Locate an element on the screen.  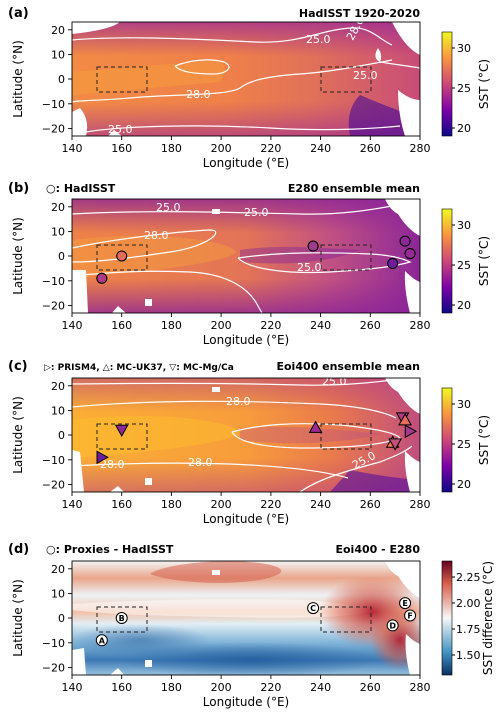
proxy-marker-label: B is located at coordinates (122, 618).